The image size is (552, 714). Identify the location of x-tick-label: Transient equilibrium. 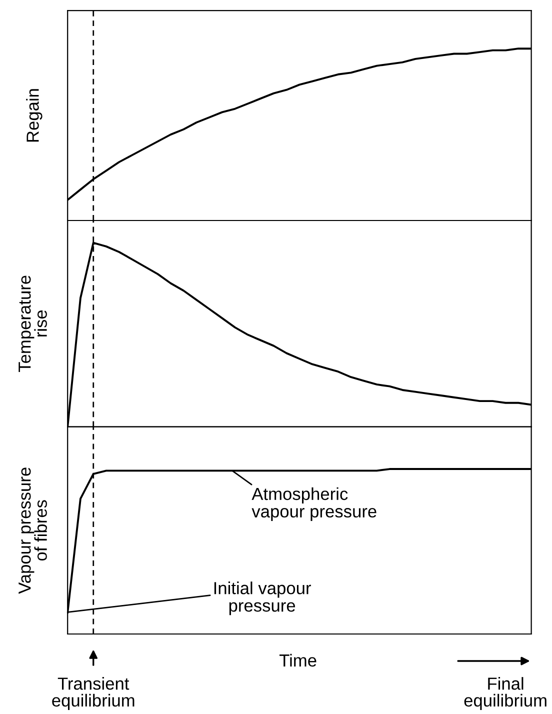
(93, 693).